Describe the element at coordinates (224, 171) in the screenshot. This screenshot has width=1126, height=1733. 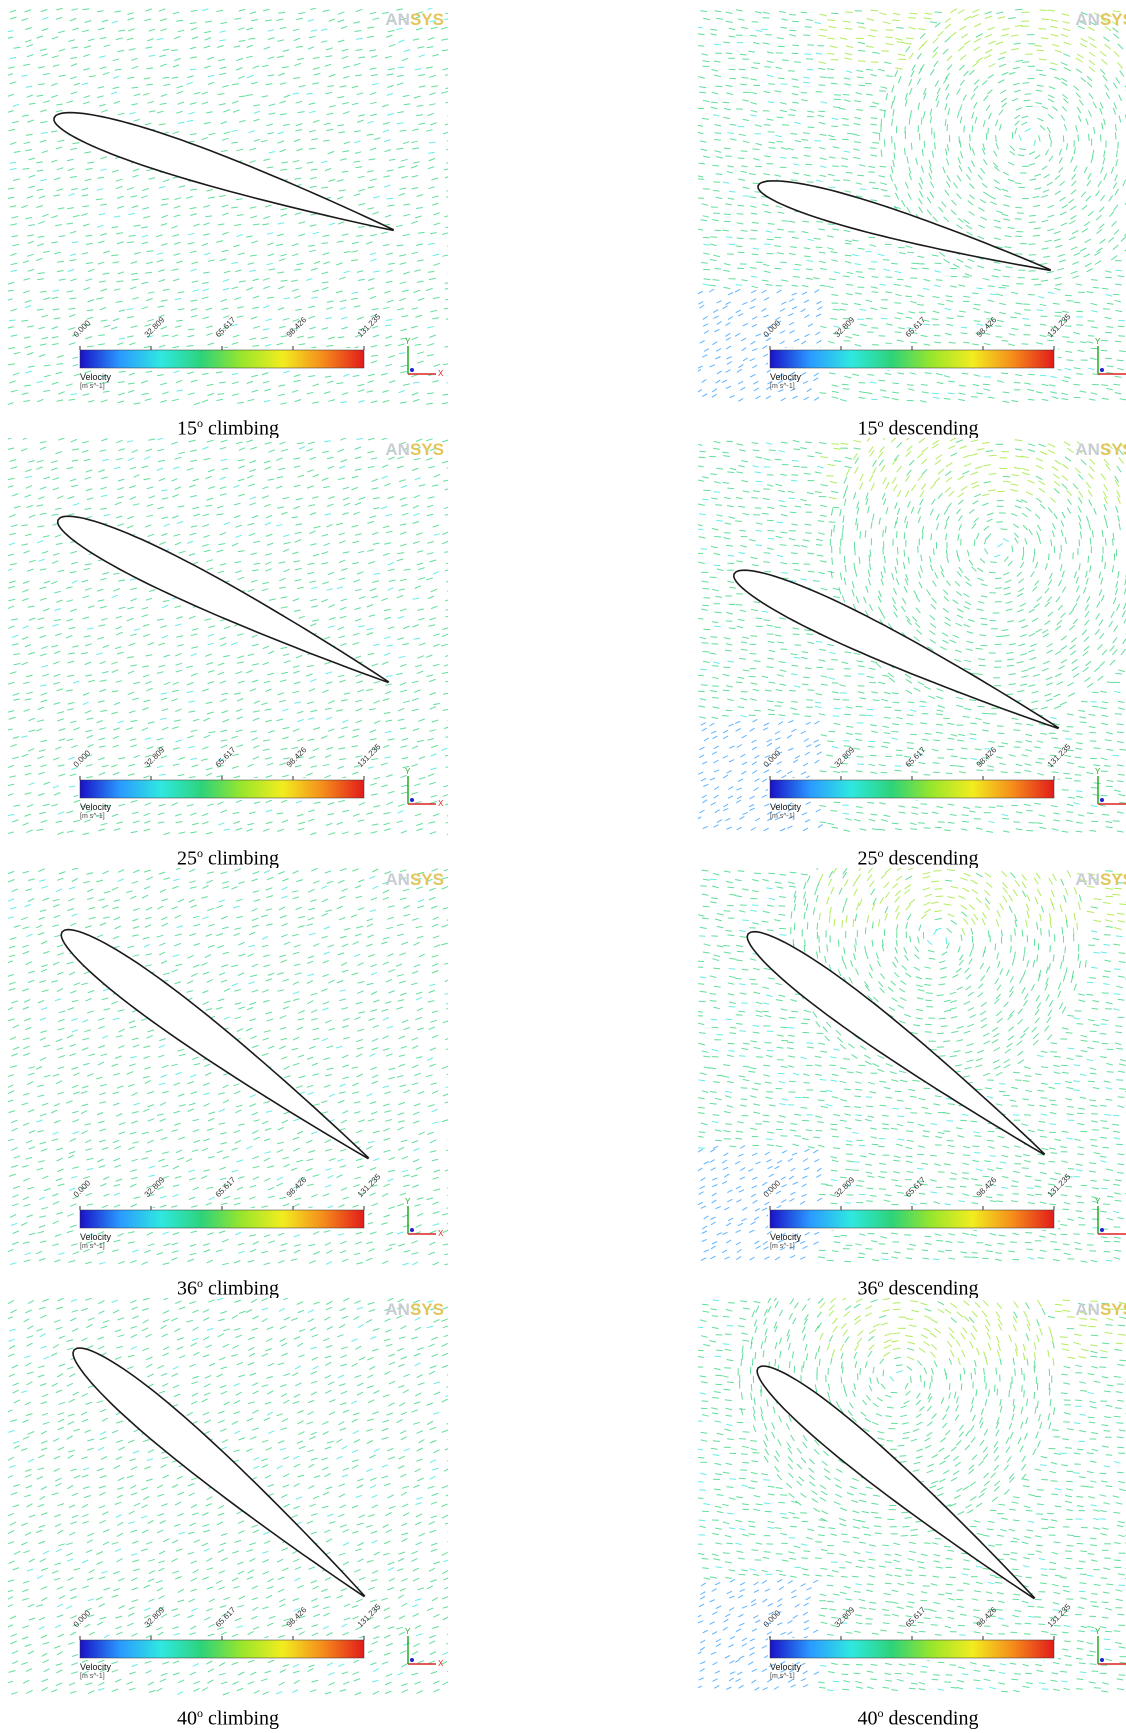
I see `airfoil-outline` at that location.